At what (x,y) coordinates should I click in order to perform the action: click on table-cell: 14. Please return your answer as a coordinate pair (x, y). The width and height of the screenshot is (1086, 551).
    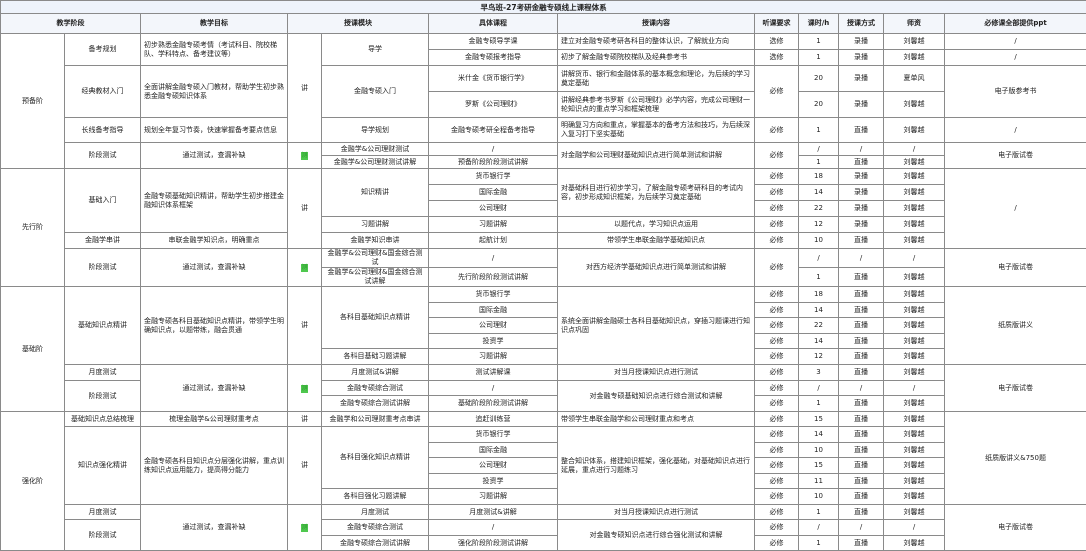
    Looking at the image, I should click on (819, 341).